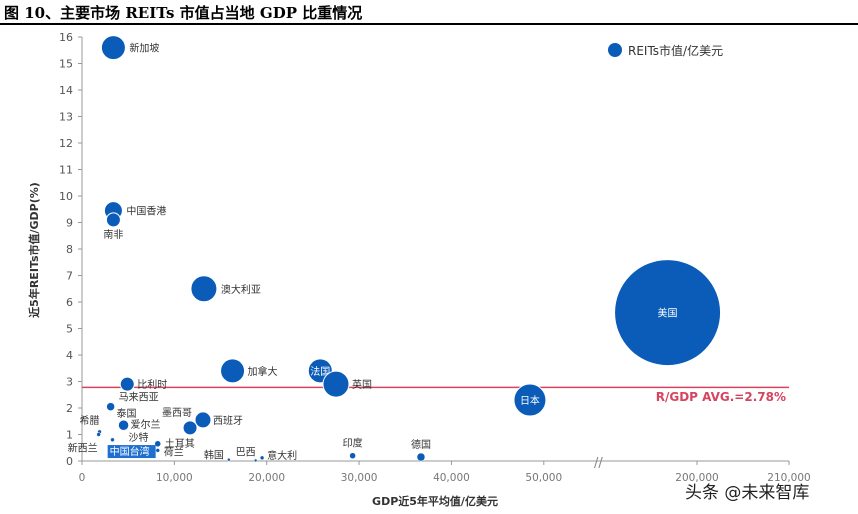 The image size is (858, 514). What do you see at coordinates (66, 143) in the screenshot?
I see `y-tick-label: 12` at bounding box center [66, 143].